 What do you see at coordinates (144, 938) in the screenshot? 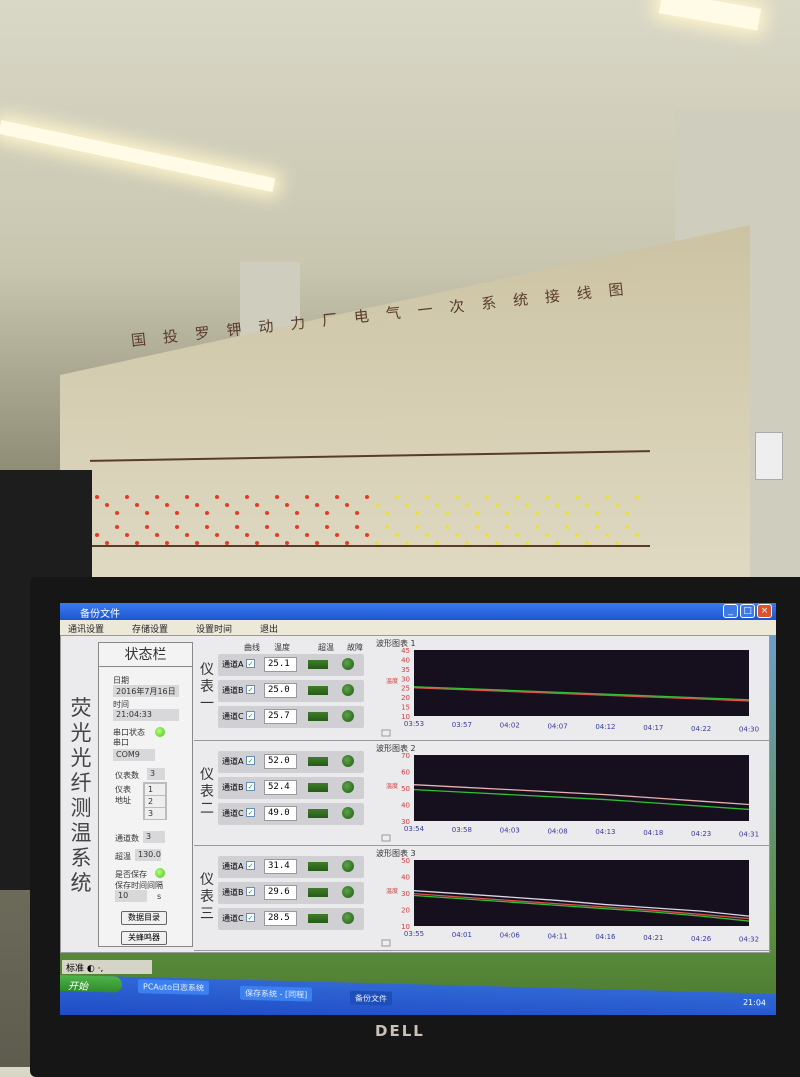
I see `buzzer-off-button: 关蜂鸣器` at bounding box center [144, 938].